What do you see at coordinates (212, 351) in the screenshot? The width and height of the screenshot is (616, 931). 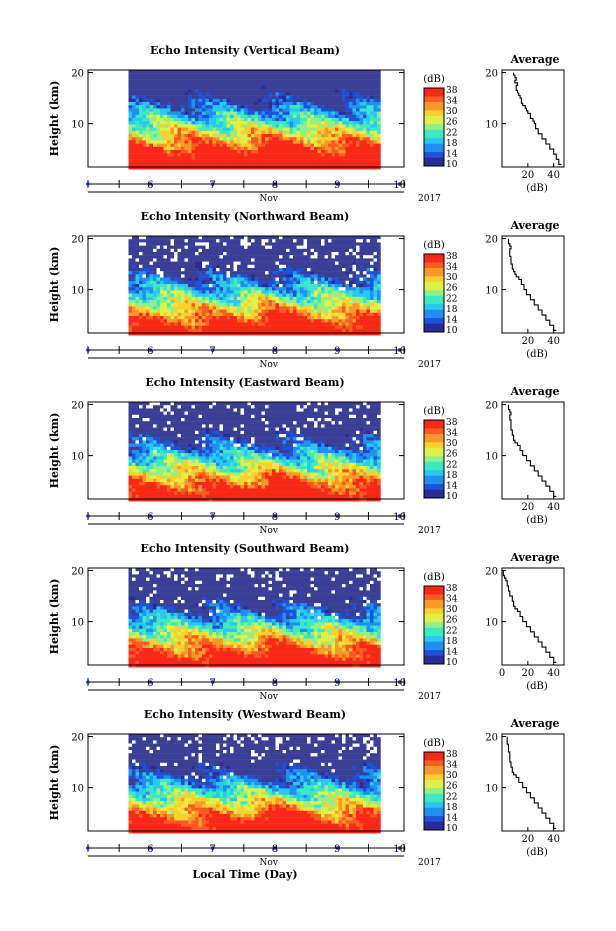 I see `x-tick-label: 7` at bounding box center [212, 351].